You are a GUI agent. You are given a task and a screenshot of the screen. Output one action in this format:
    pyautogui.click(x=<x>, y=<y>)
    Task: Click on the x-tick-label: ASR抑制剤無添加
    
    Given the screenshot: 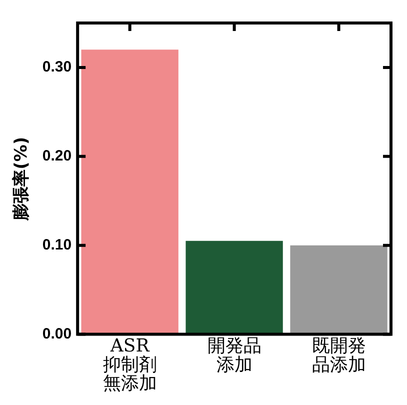 What is the action you would take?
    pyautogui.click(x=129, y=364)
    